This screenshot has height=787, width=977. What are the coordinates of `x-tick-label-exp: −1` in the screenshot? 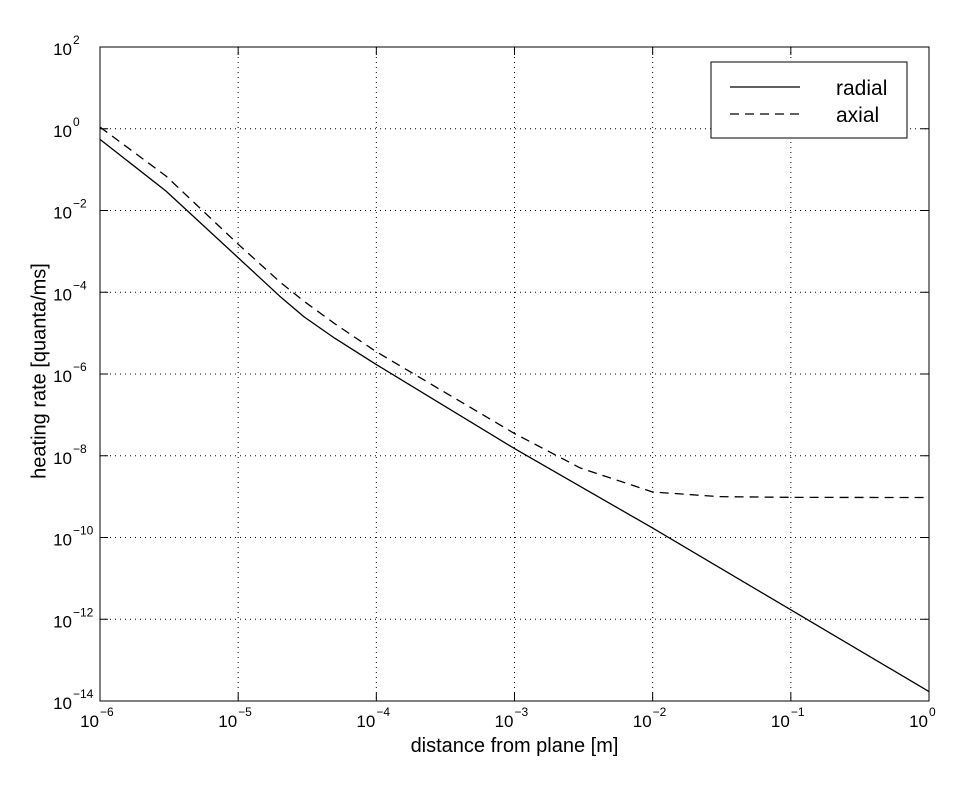 It's located at (798, 712).